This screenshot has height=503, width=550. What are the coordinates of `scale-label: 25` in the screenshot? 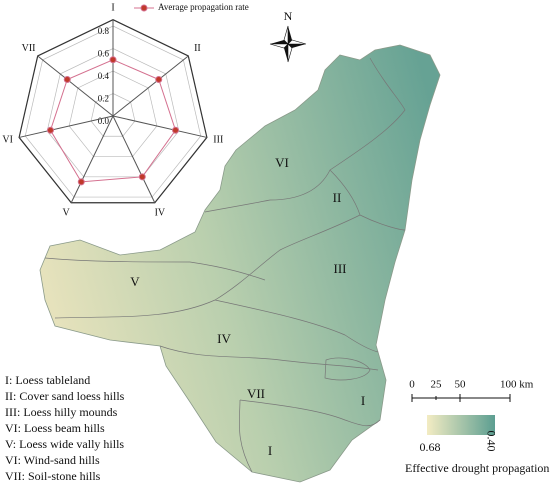 It's located at (437, 385).